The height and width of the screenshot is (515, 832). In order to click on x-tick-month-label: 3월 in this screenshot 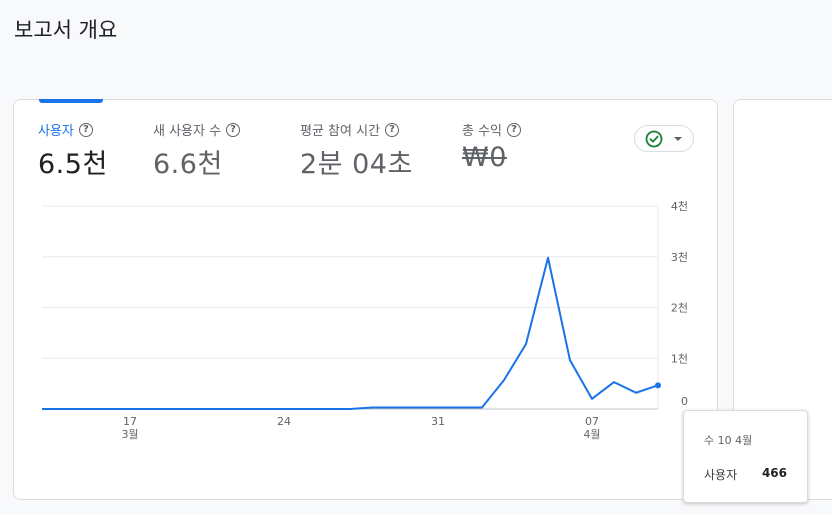, I will do `click(129, 434)`.